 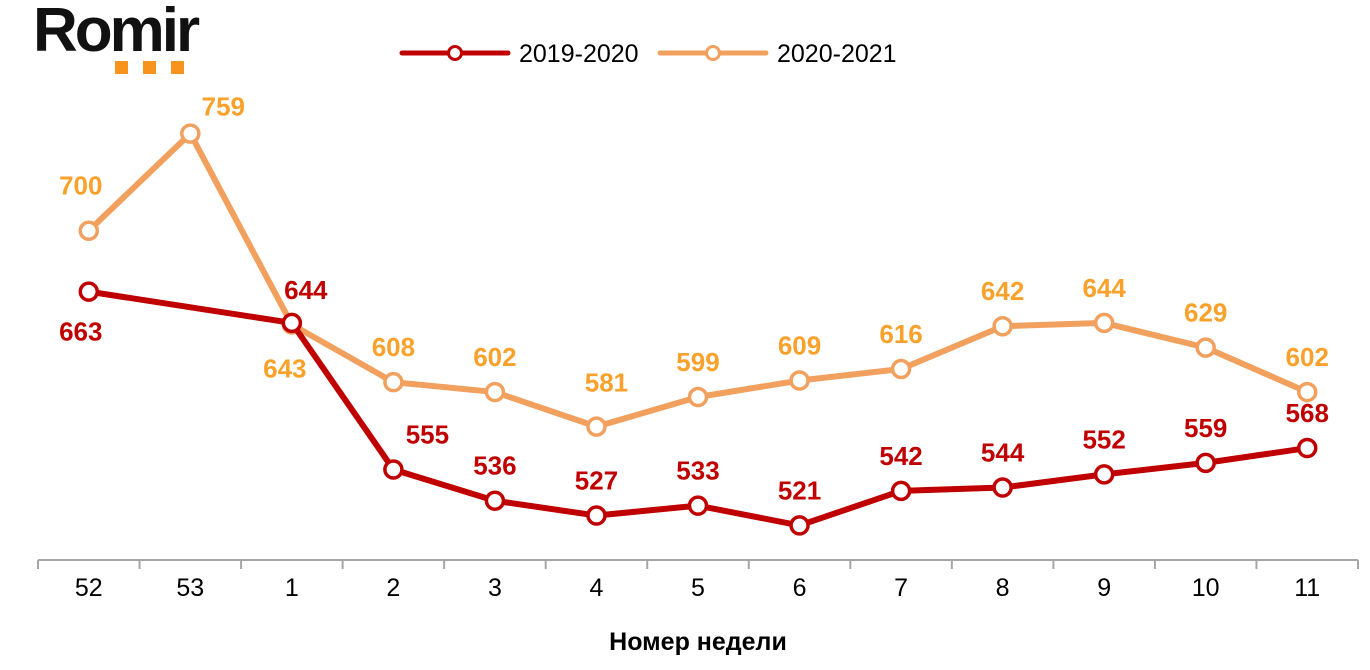 What do you see at coordinates (579, 54) in the screenshot?
I see `legend-label: 2019-2020` at bounding box center [579, 54].